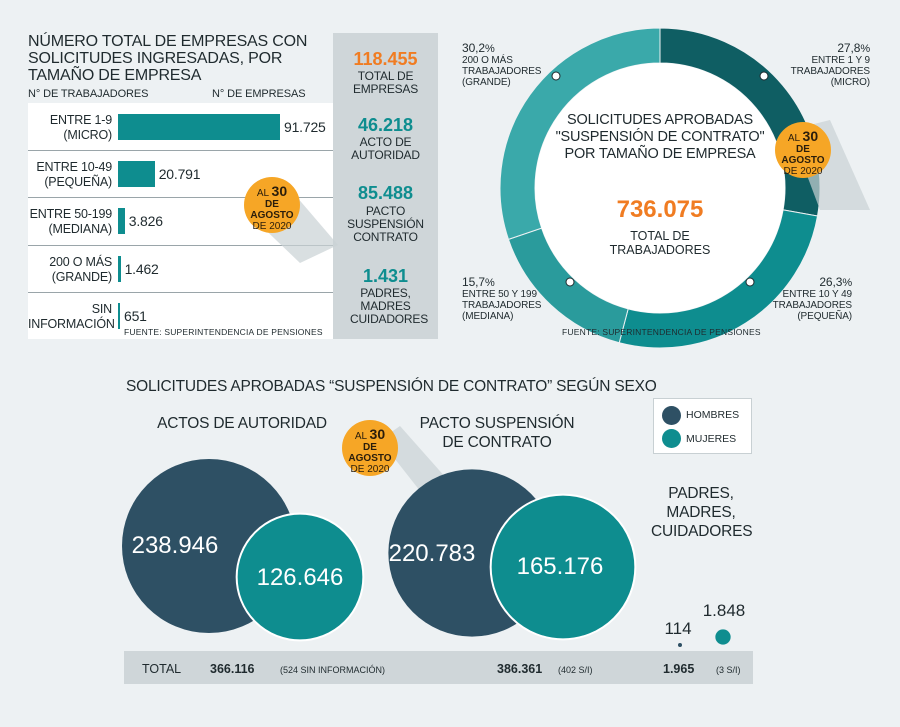 The image size is (900, 727). What do you see at coordinates (385, 59) in the screenshot?
I see `summary-total-number: 118.455` at bounding box center [385, 59].